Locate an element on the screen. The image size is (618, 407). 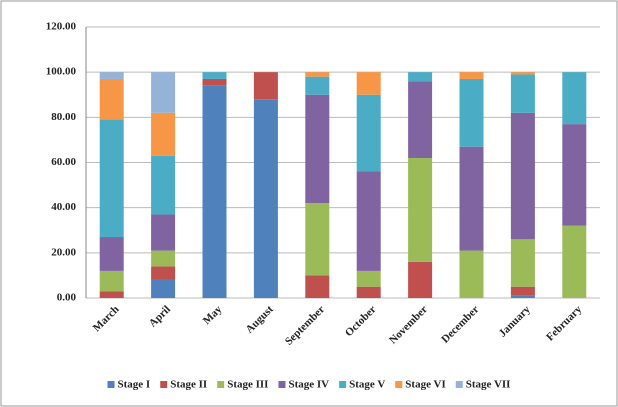
legend-label: Stage I is located at coordinates (134, 385).